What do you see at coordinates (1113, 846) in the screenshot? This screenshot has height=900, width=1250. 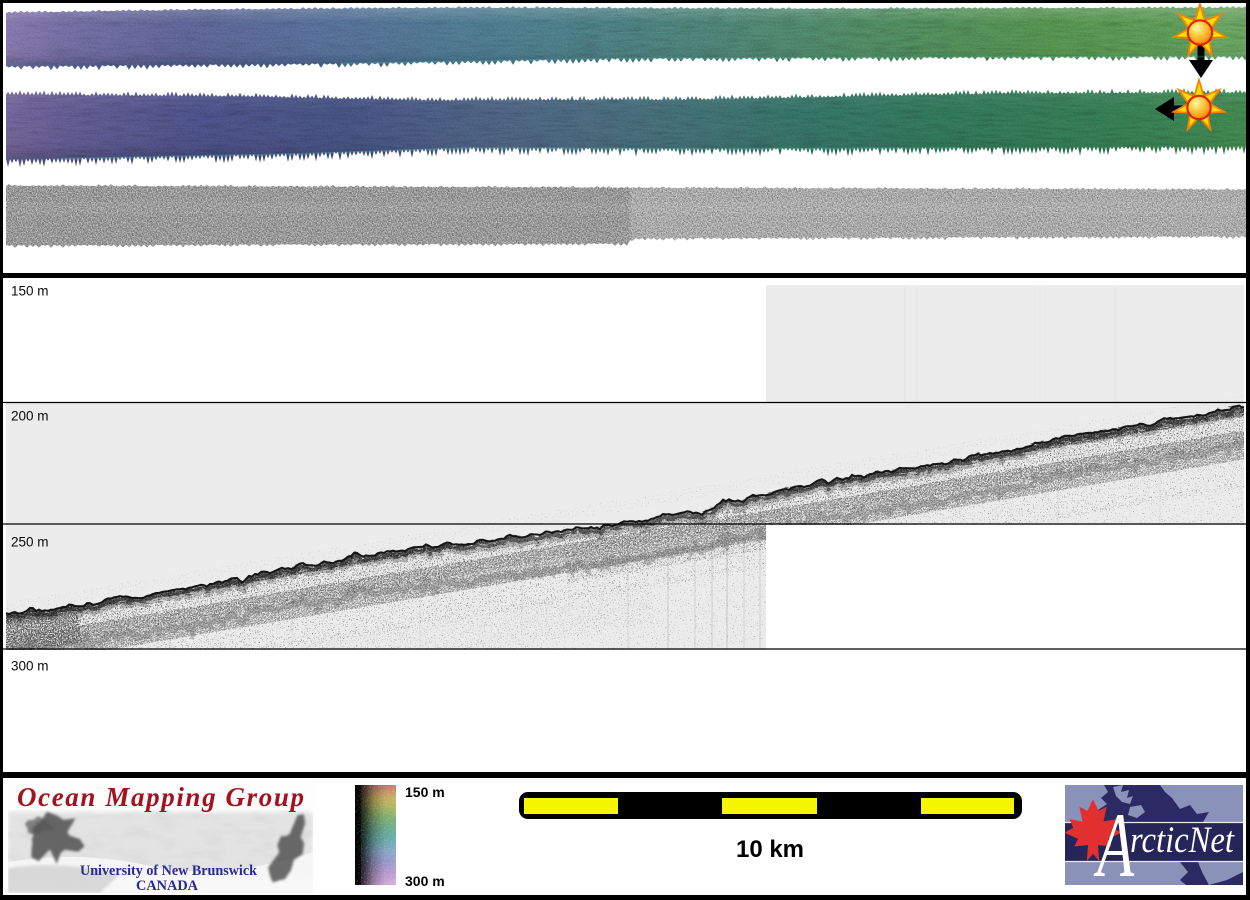 I see `svg-text: A` at bounding box center [1113, 846].